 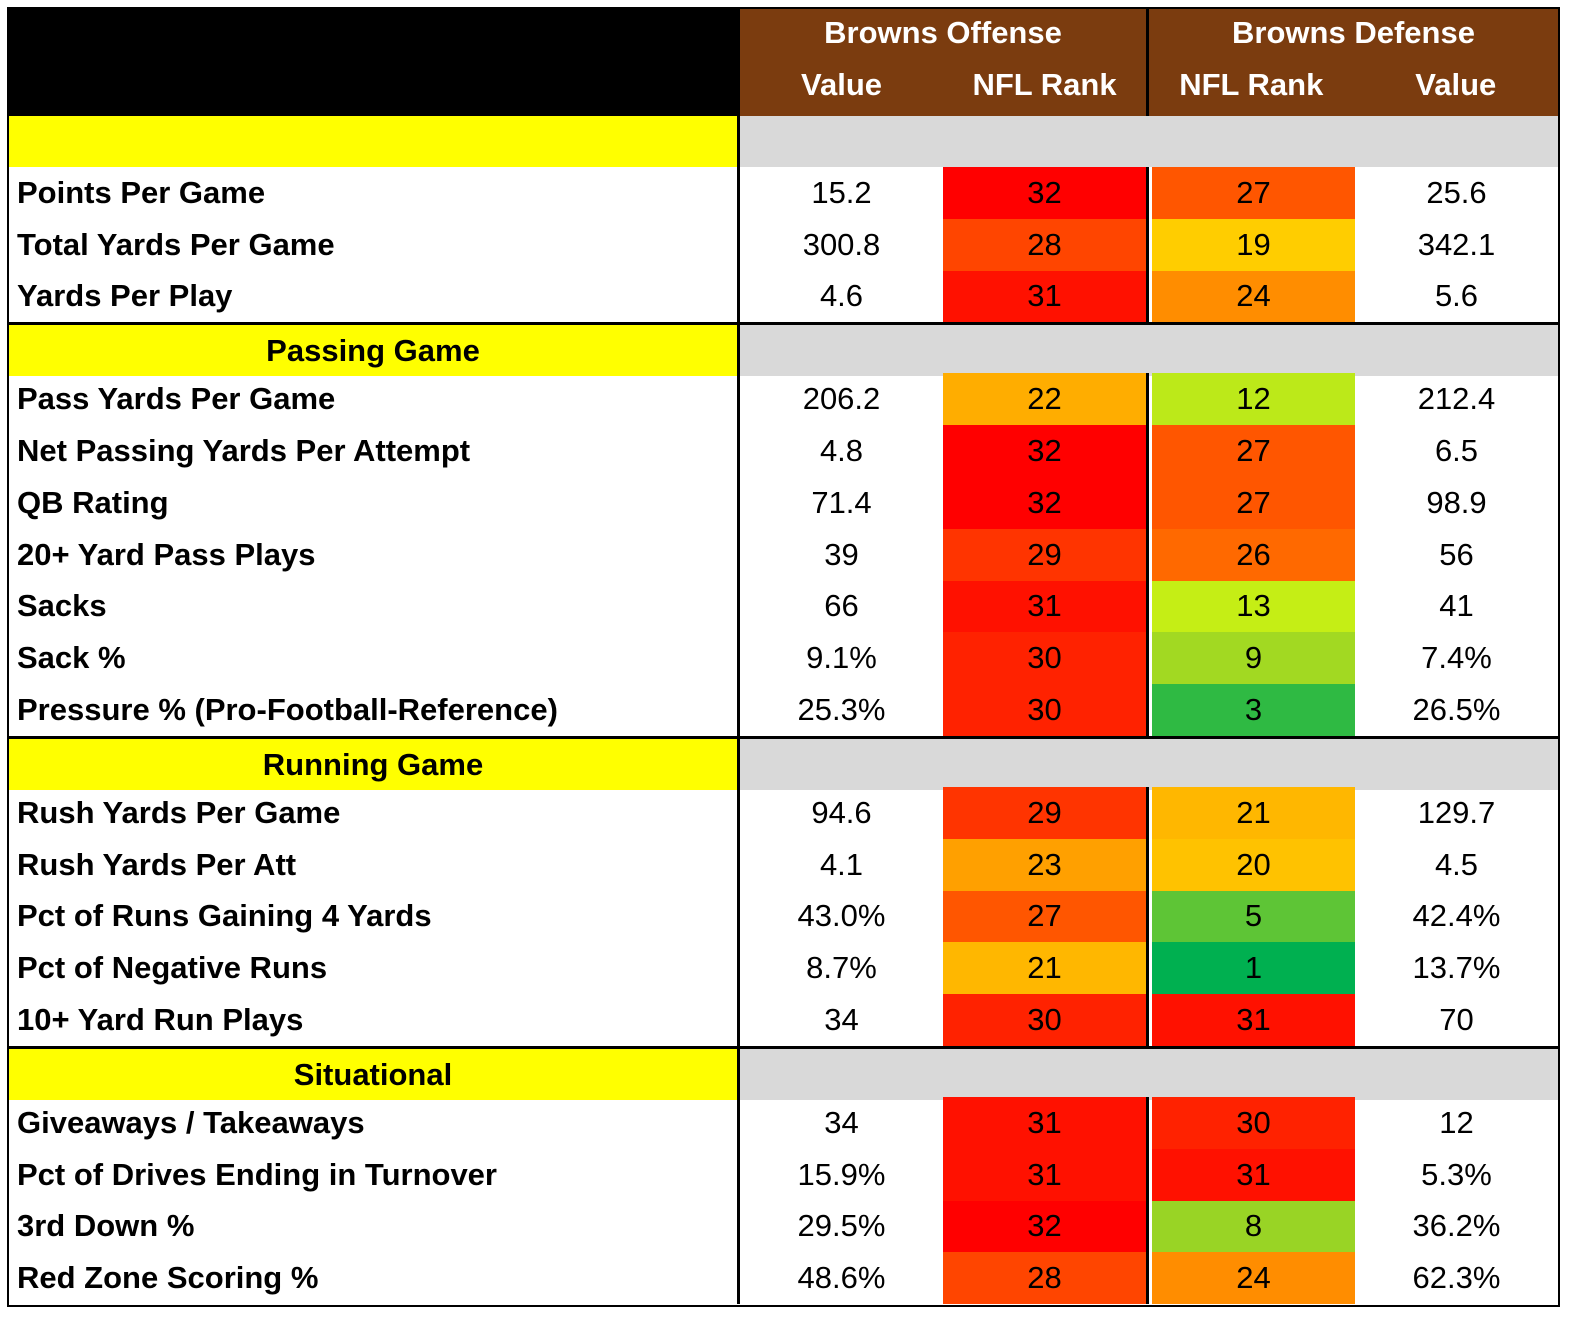 I want to click on offense-value: 8.7%, so click(x=840, y=968).